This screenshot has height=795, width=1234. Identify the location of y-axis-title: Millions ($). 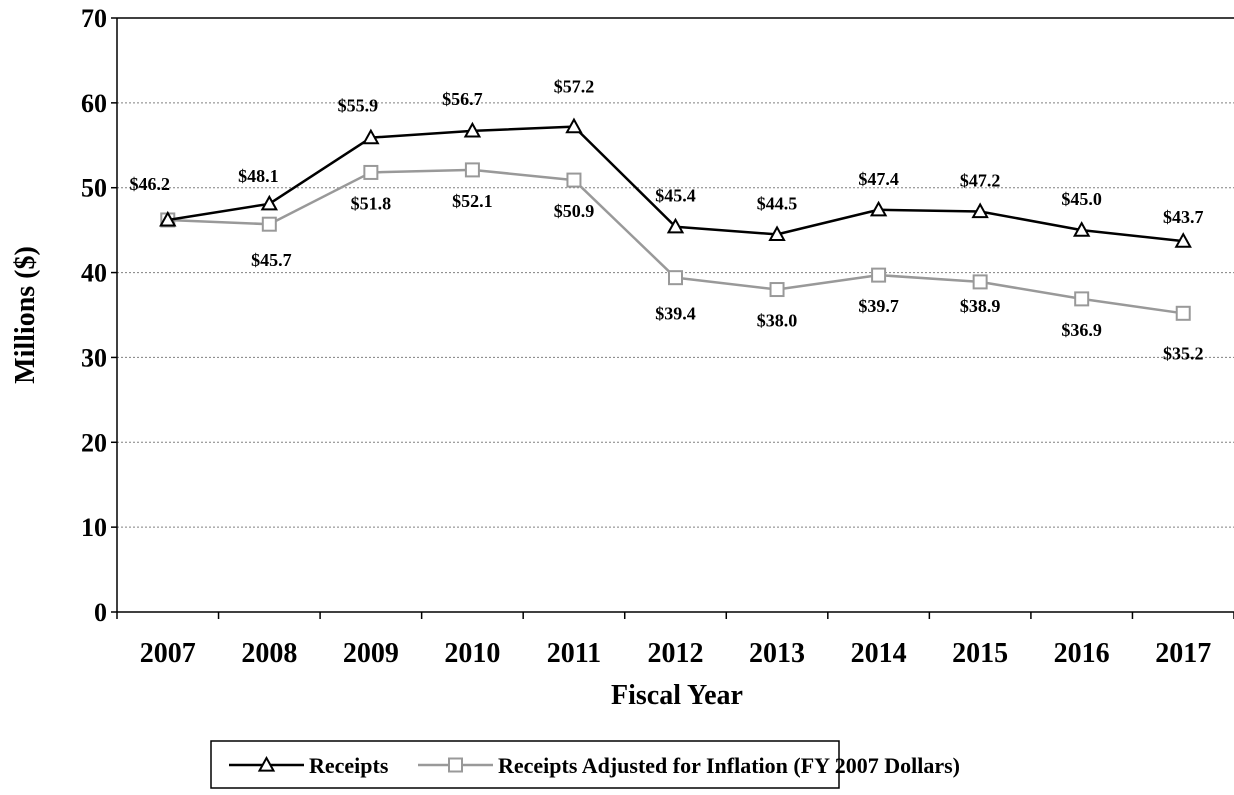
(25, 315).